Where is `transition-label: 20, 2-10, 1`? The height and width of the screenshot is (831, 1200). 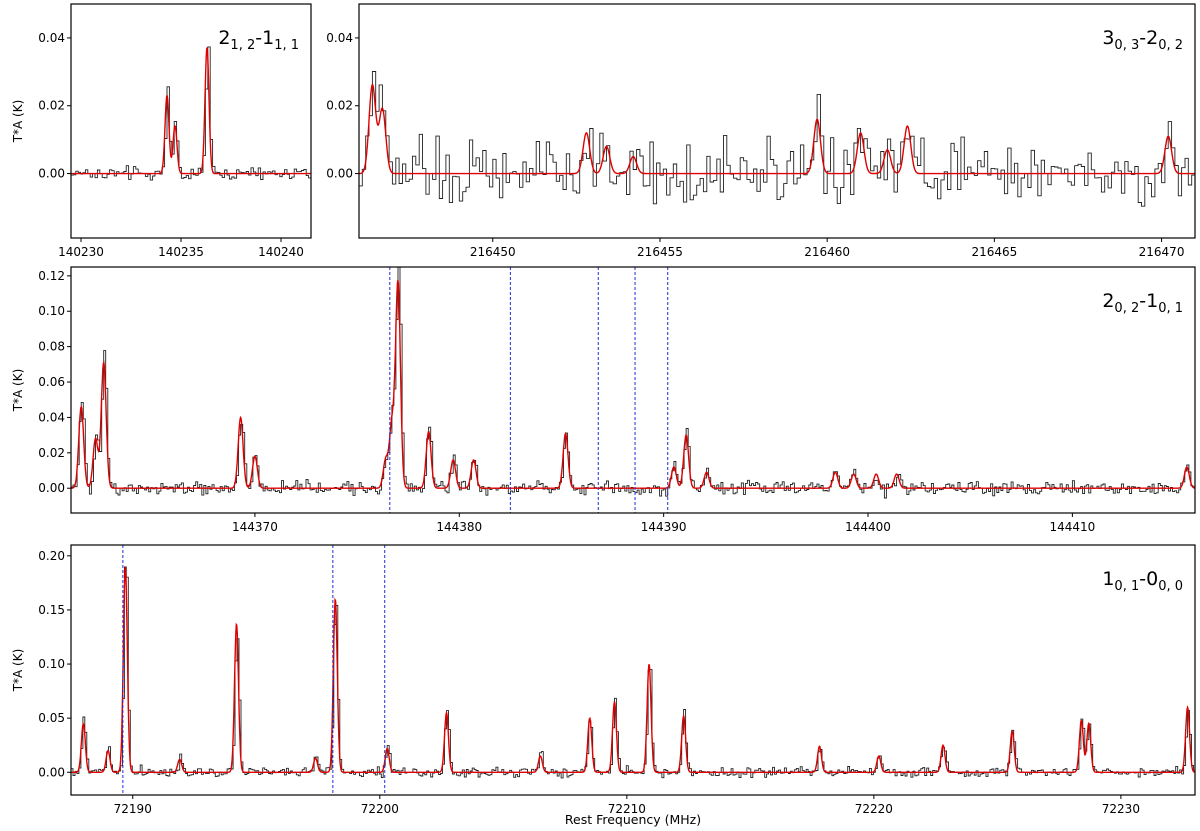 transition-label: 20, 2-10, 1 is located at coordinates (1142, 303).